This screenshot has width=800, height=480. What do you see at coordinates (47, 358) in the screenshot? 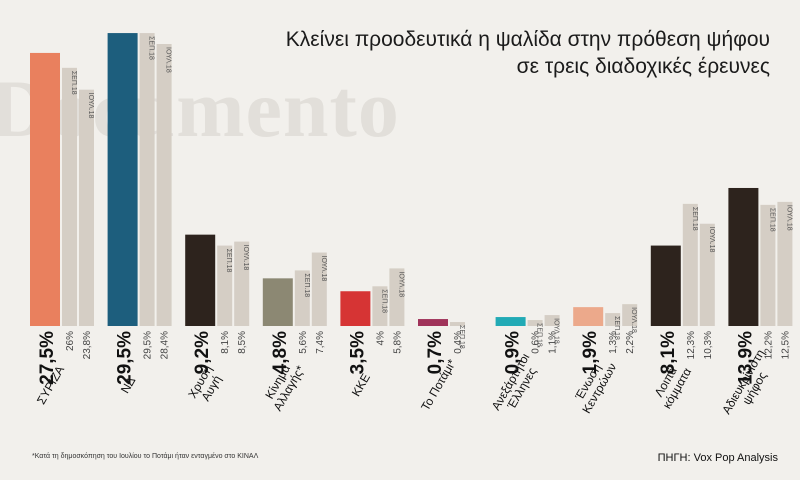
I see `value-label-current: 27,5%` at bounding box center [47, 358].